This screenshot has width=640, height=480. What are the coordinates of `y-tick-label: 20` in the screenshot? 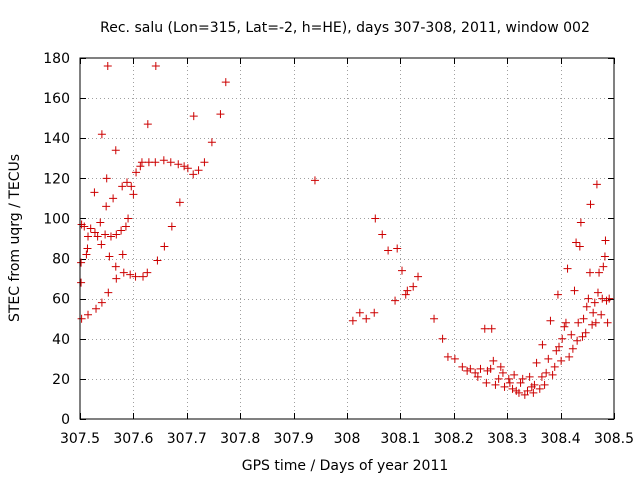 It's located at (61, 380).